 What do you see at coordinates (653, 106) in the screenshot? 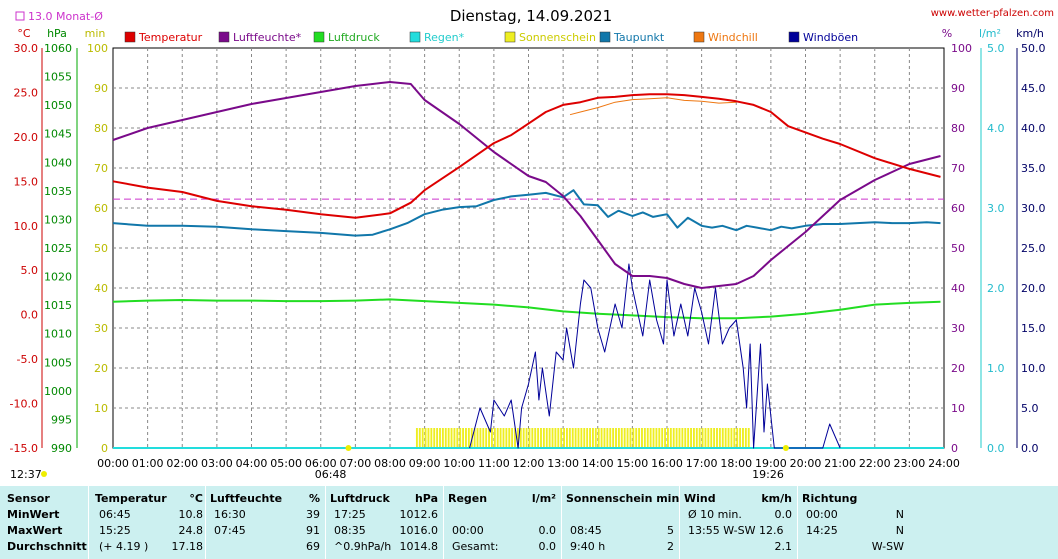
I see `windchill-line` at bounding box center [653, 106].